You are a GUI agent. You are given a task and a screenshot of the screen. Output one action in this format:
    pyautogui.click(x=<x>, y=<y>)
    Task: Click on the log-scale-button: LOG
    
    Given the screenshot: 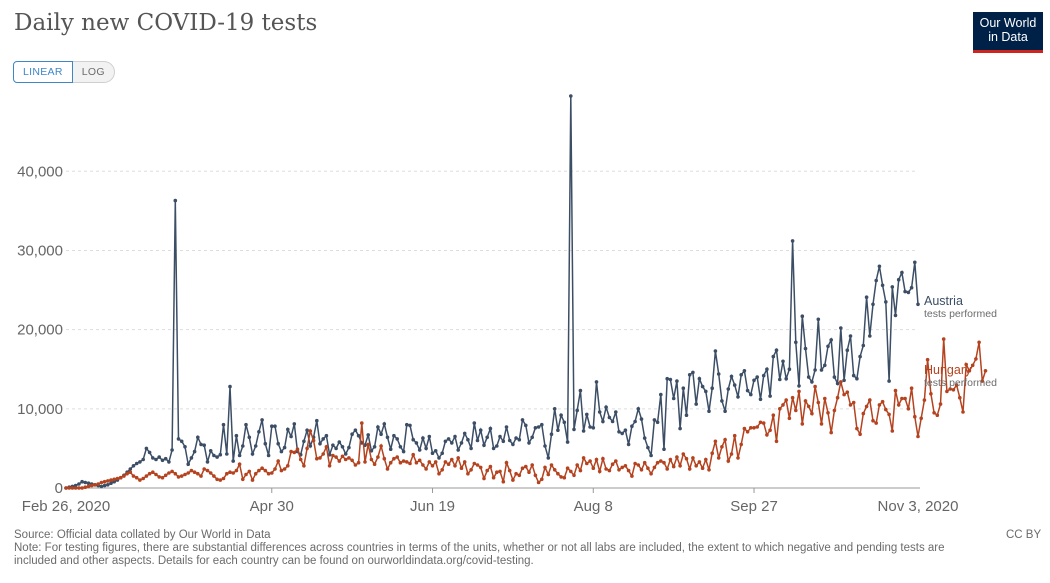 What is the action you would take?
    pyautogui.click(x=93, y=72)
    